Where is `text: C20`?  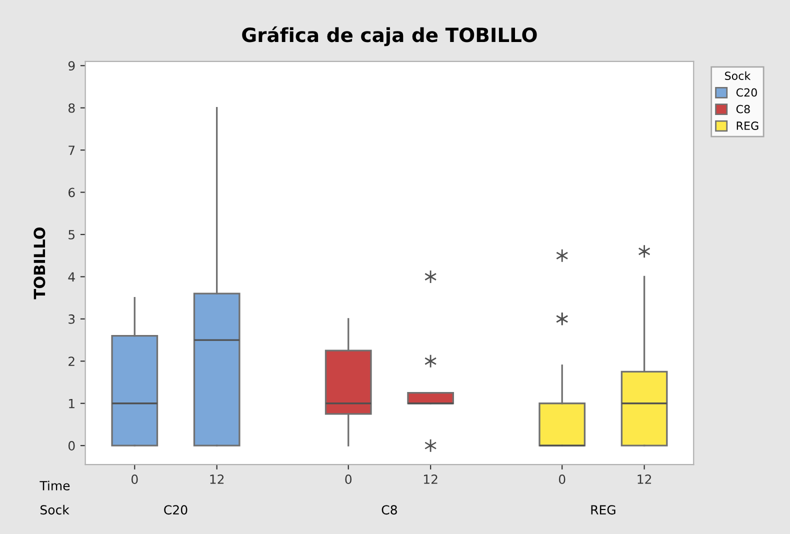
text: C20 is located at coordinates (176, 510).